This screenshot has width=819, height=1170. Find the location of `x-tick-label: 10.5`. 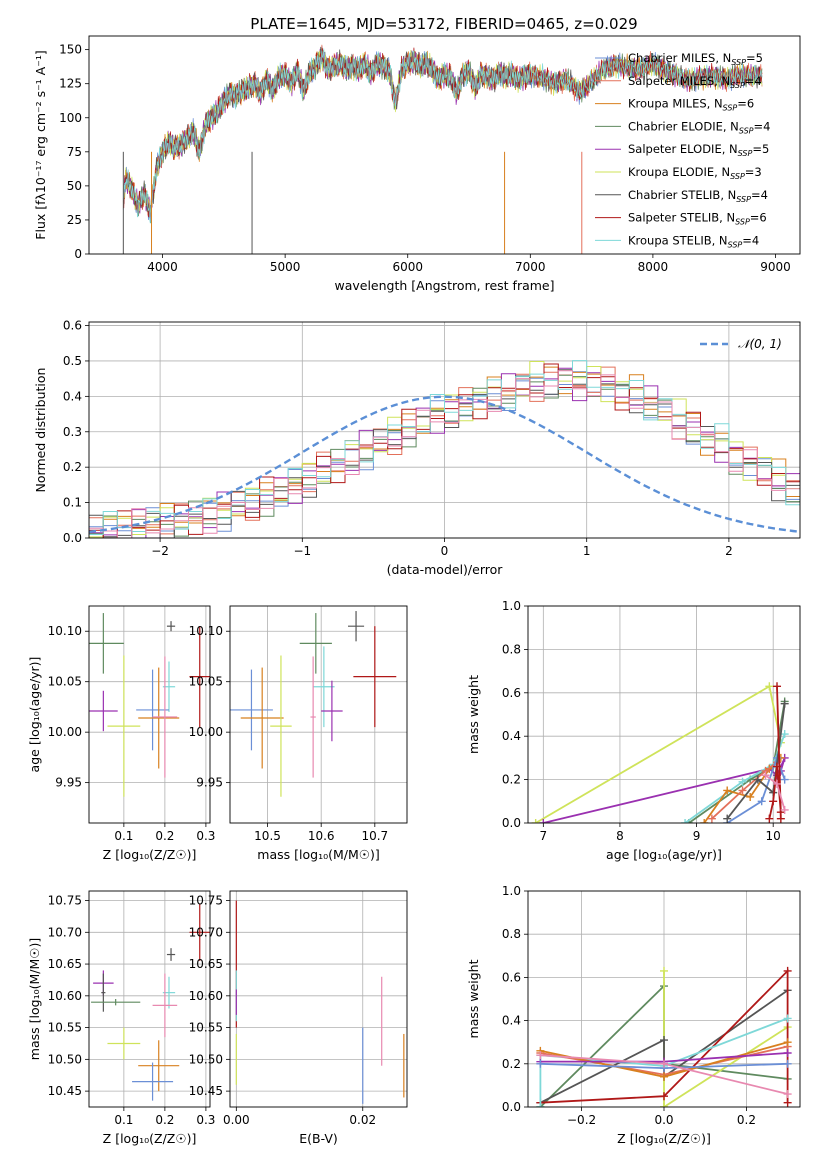

x-tick-label: 10.5 is located at coordinates (267, 836).